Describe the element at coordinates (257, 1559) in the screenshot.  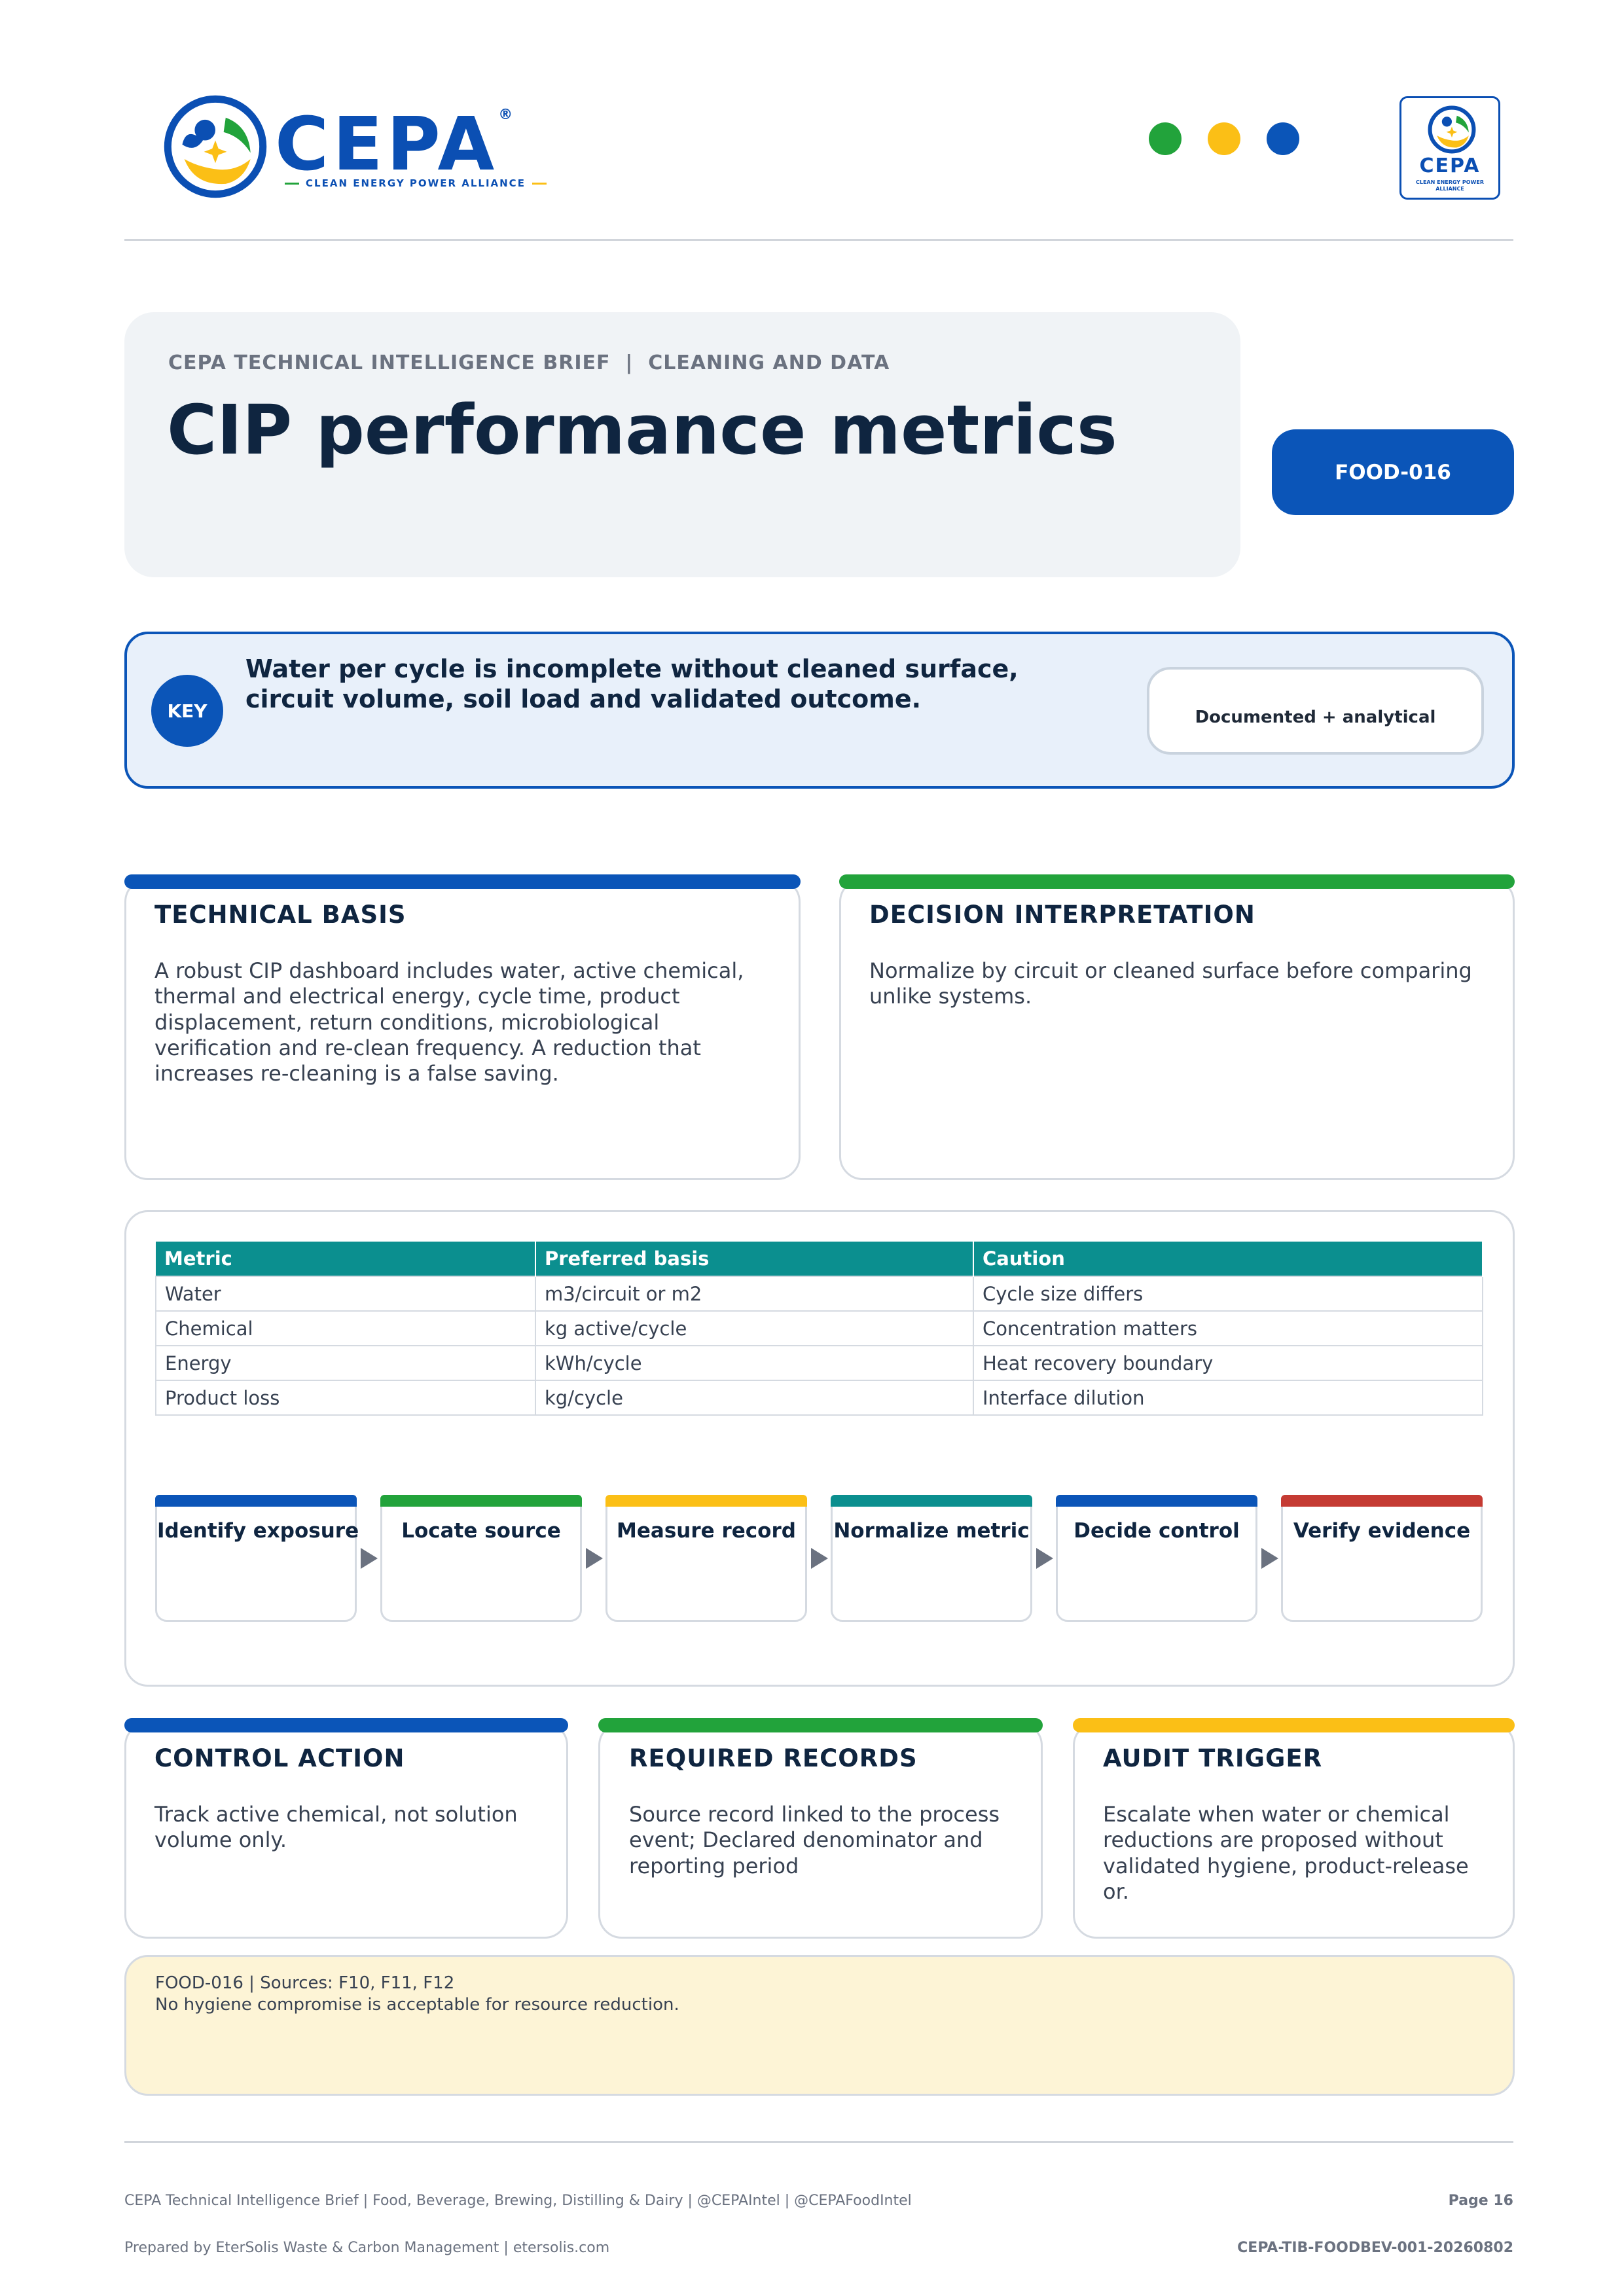
I see `process-step: Identify exposure` at that location.